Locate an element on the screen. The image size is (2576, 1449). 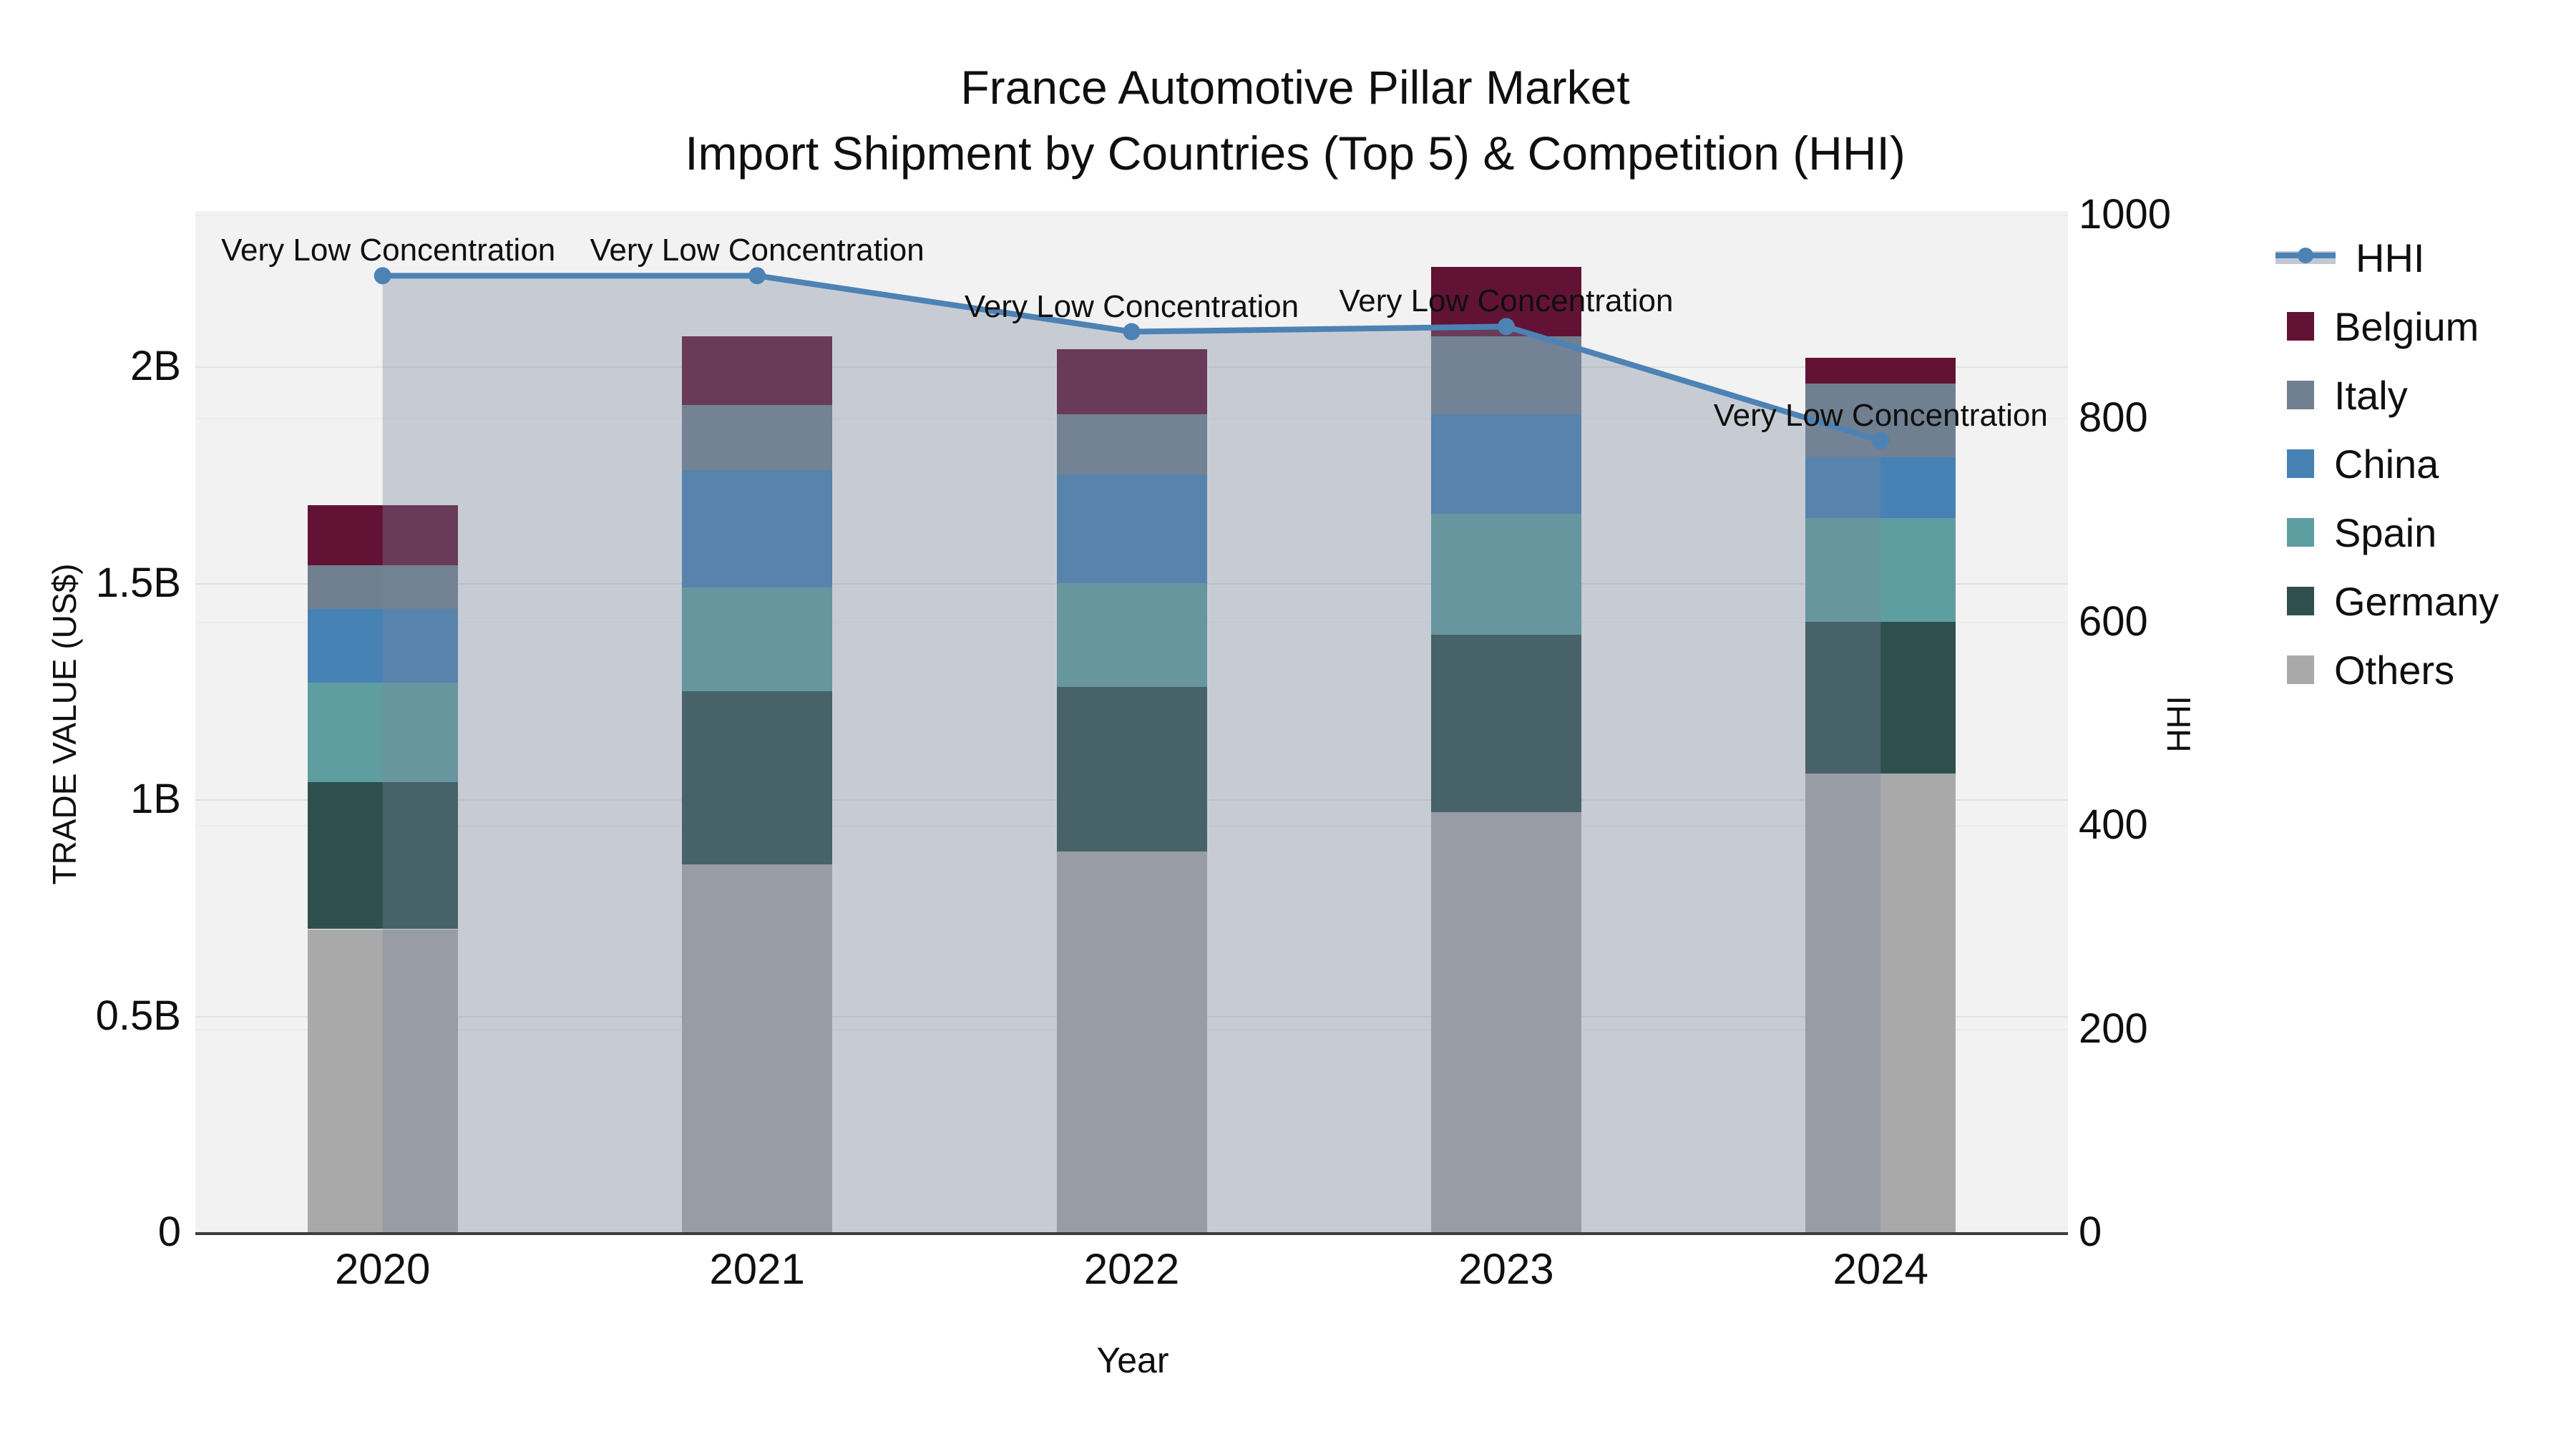
bar-segment-2022-spain is located at coordinates (1131, 634).